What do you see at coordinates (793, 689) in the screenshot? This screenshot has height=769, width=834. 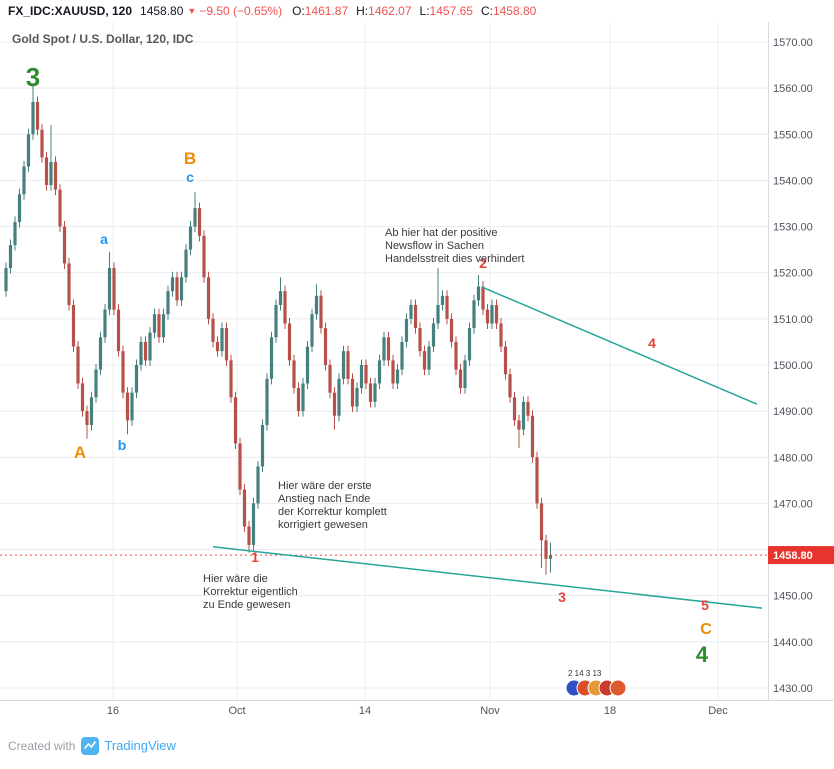 I see `price-tick-label: 1430.00` at bounding box center [793, 689].